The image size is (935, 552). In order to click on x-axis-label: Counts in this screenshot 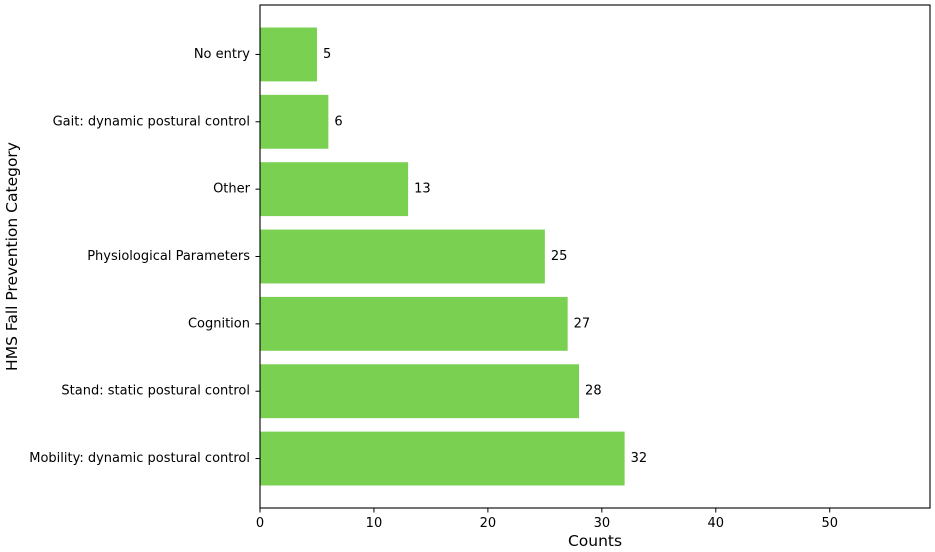, I will do `click(595, 541)`.